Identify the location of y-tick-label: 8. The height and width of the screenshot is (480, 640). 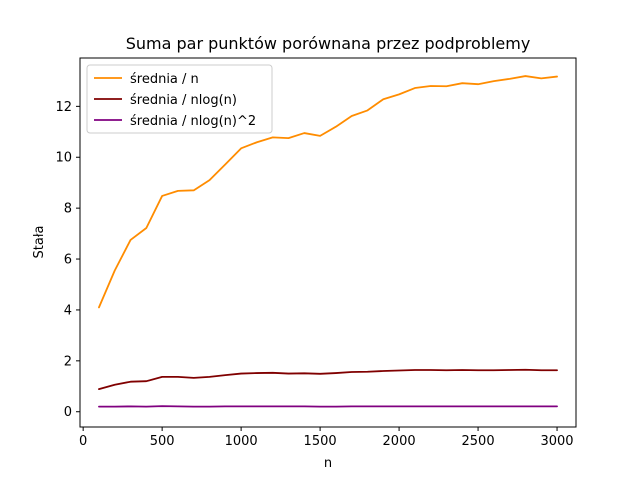
(68, 209).